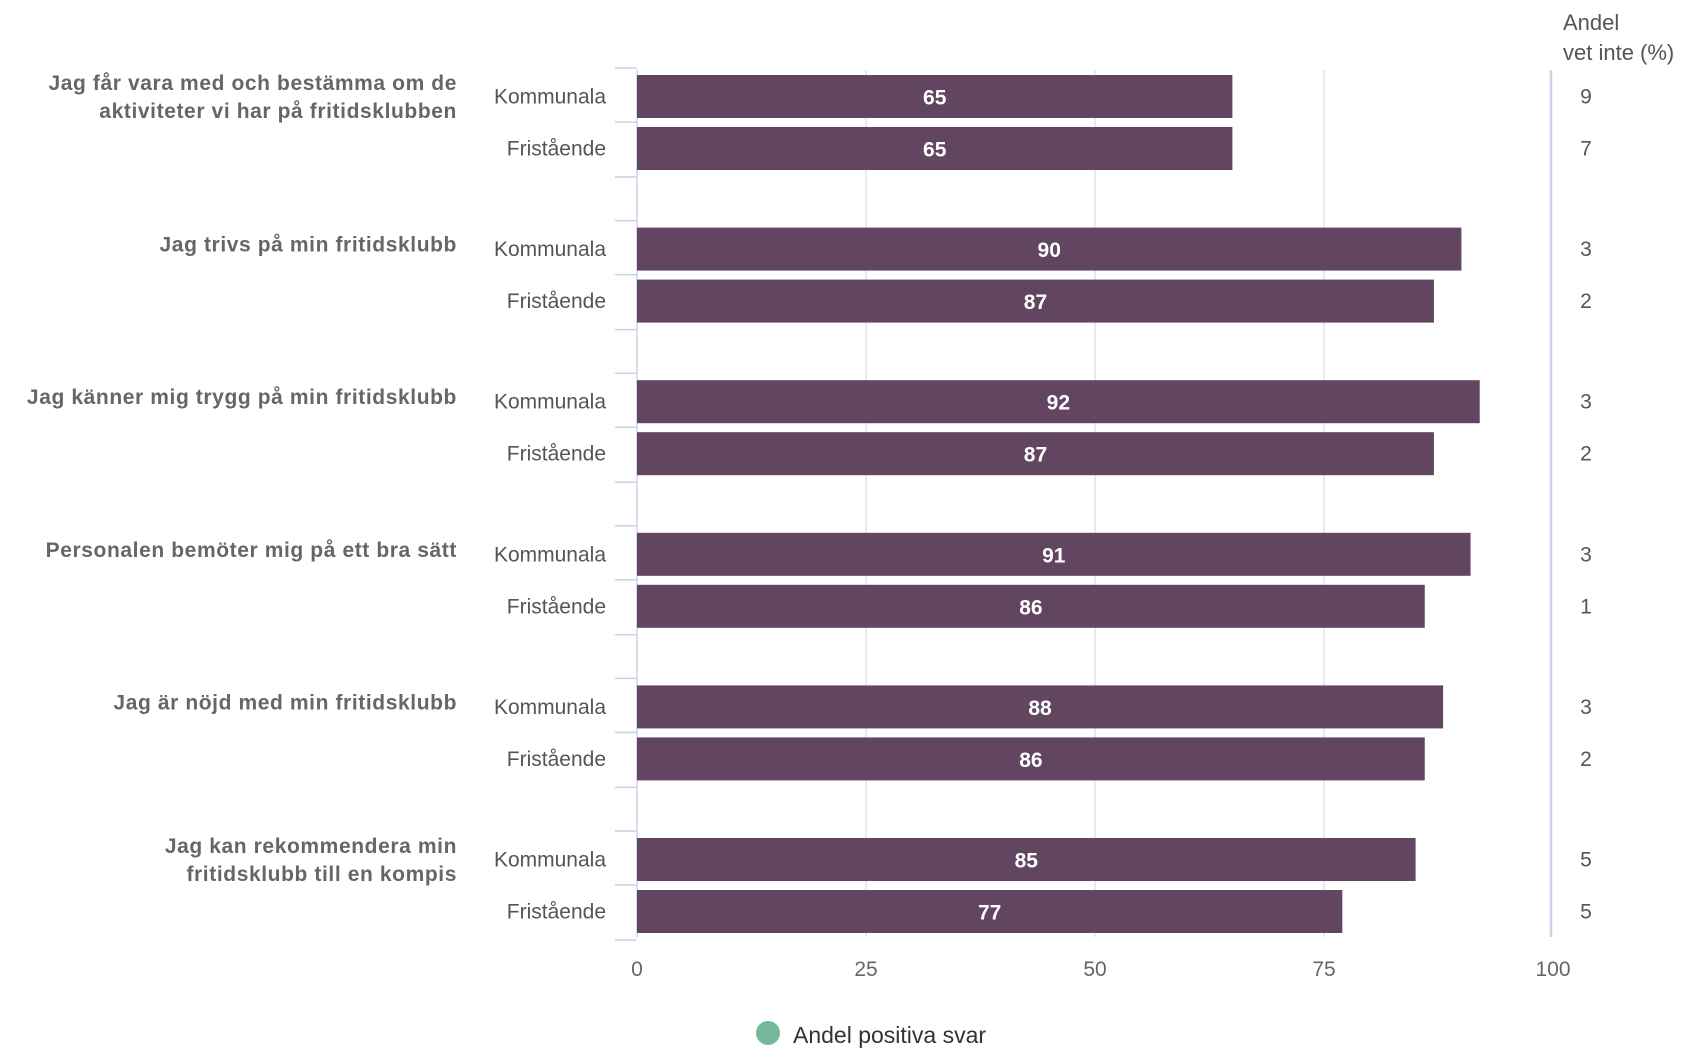 The image size is (1686, 1050). Describe the element at coordinates (889, 1035) in the screenshot. I see `legend-label: Andel positiva svar` at that location.